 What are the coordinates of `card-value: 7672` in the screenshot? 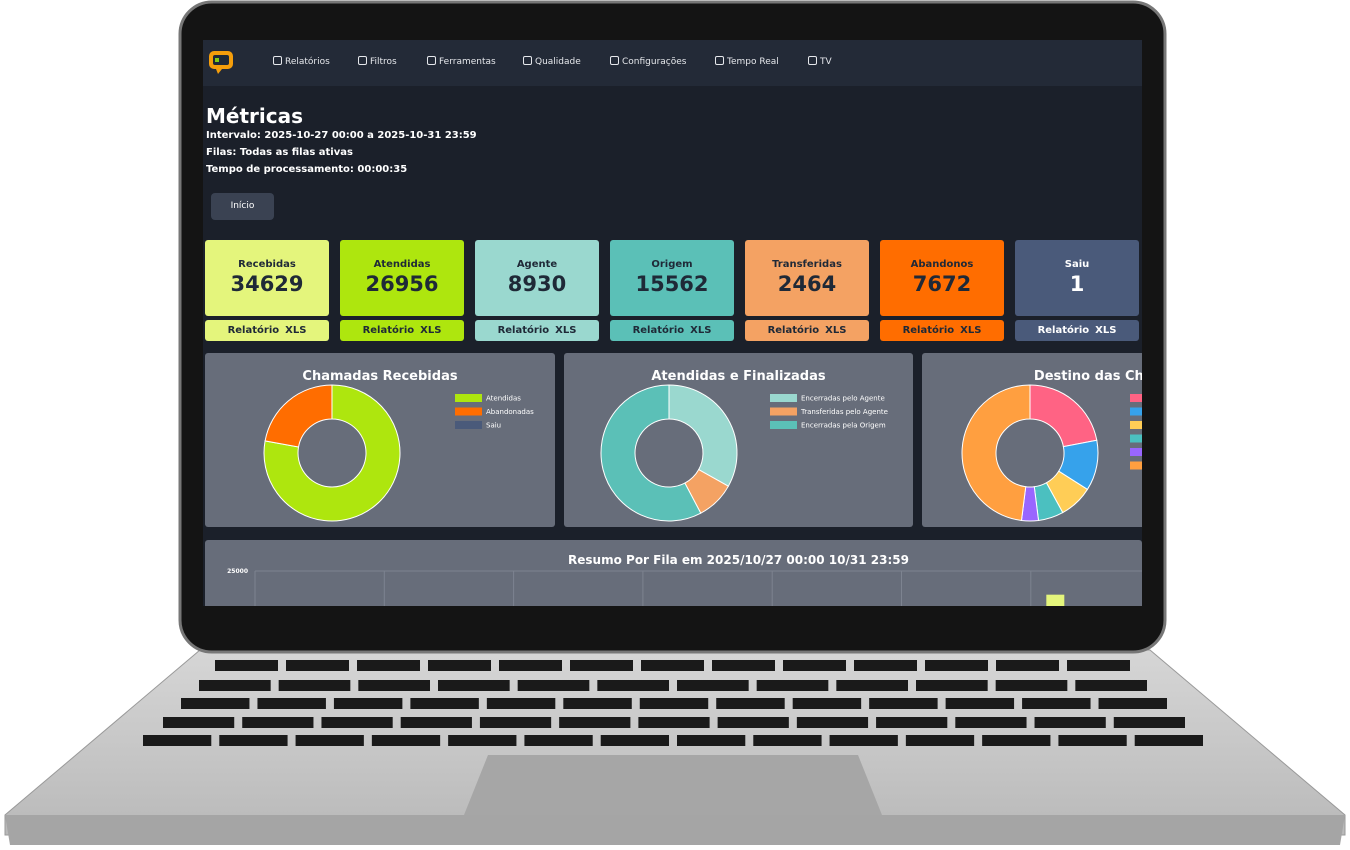 It's located at (942, 284).